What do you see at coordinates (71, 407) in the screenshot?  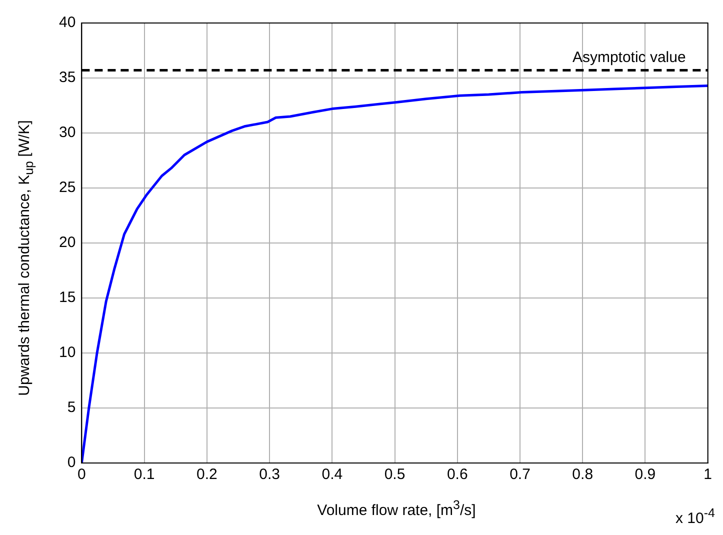 I see `y-tick-label: 5` at bounding box center [71, 407].